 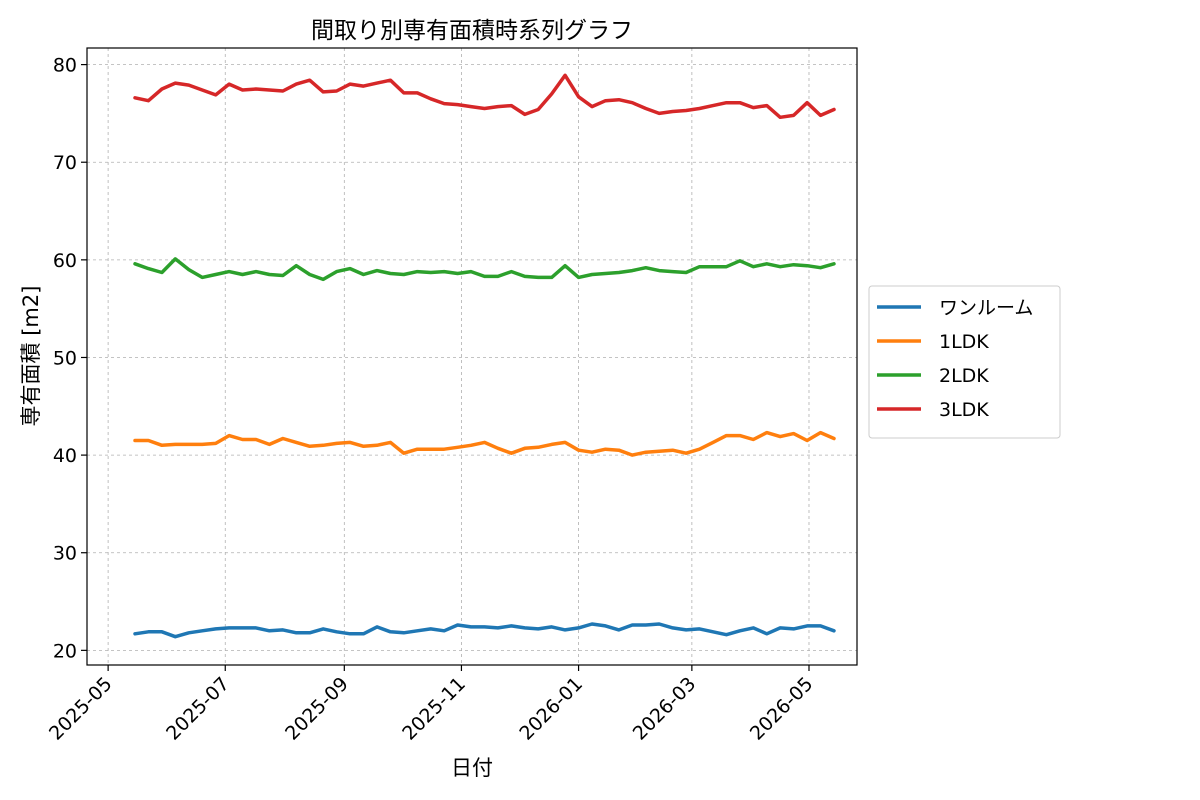 I want to click on legend-label: ワンルーム, so click(x=986, y=308).